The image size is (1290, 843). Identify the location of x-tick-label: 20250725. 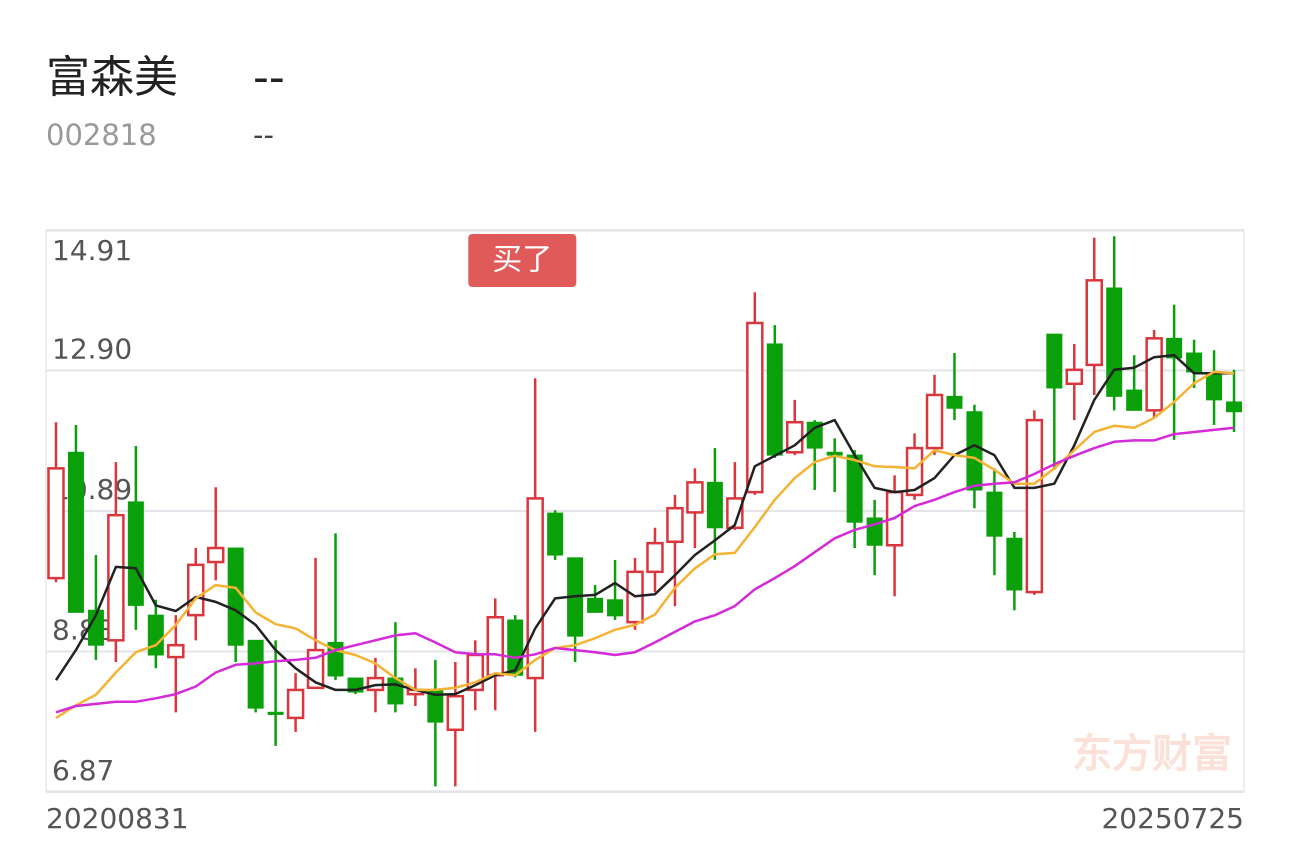
(1172, 818).